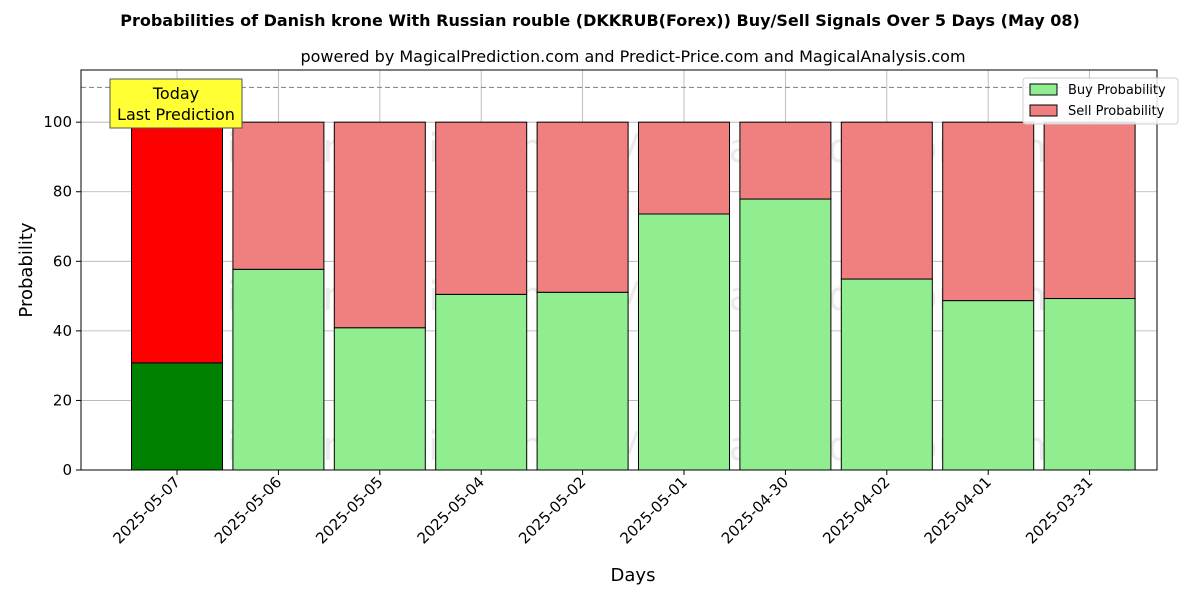 The width and height of the screenshot is (1200, 600). Describe the element at coordinates (57, 122) in the screenshot. I see `y-tick-label: 100` at that location.